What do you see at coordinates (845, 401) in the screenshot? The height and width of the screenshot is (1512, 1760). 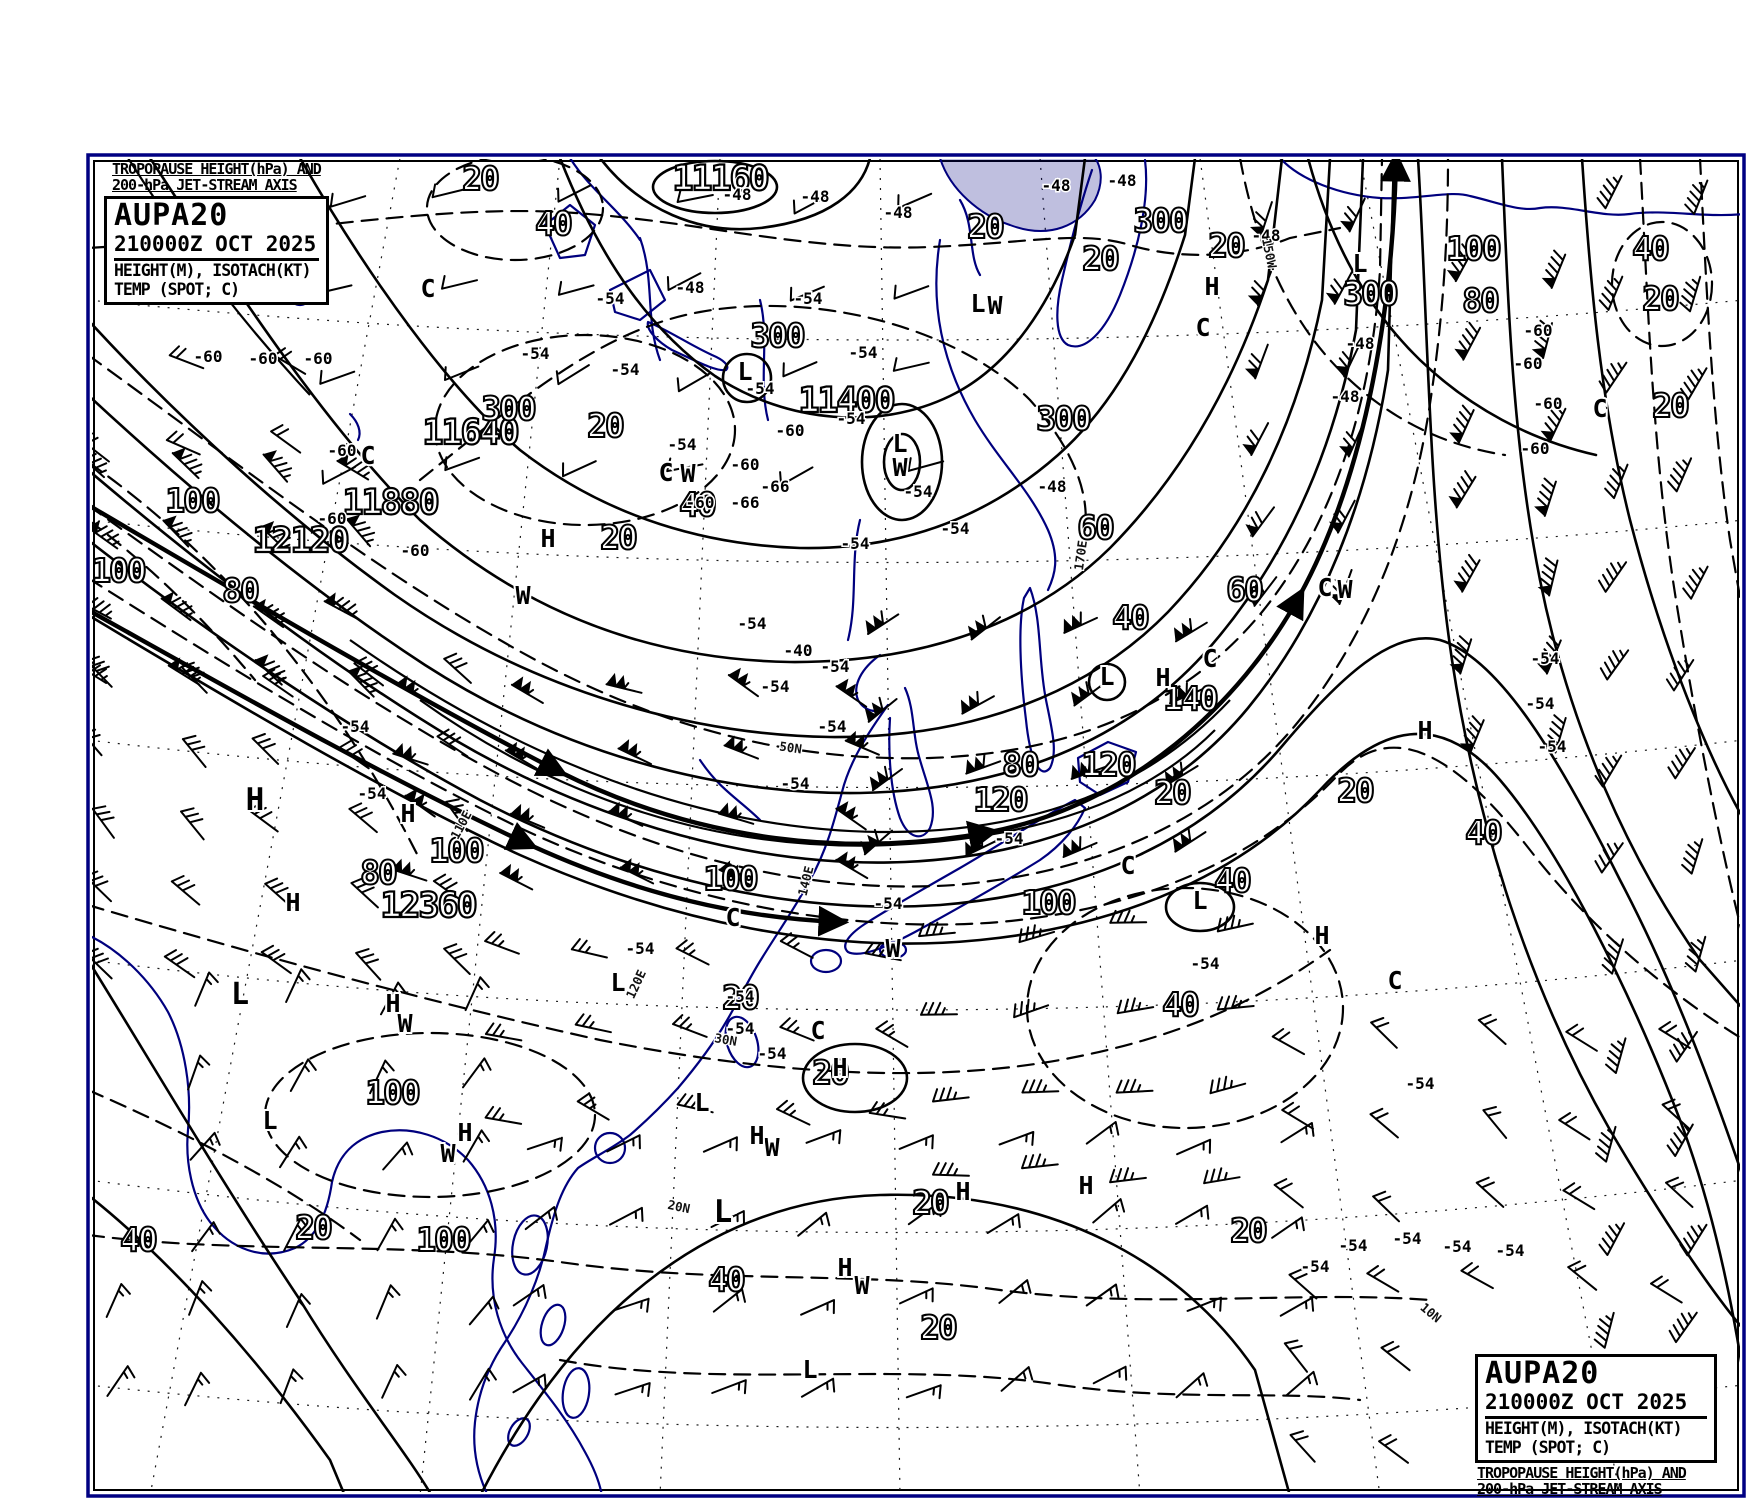 I see `svg-text: 11400` at bounding box center [845, 401].